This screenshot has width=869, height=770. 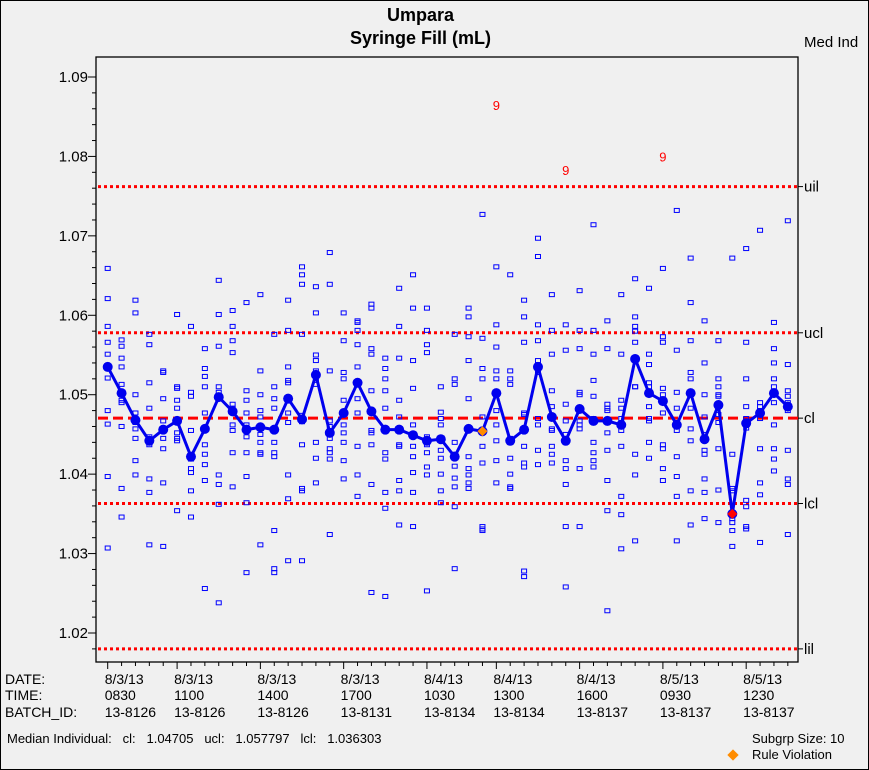 I want to click on x-label-batch: 13-8126, so click(x=130, y=712).